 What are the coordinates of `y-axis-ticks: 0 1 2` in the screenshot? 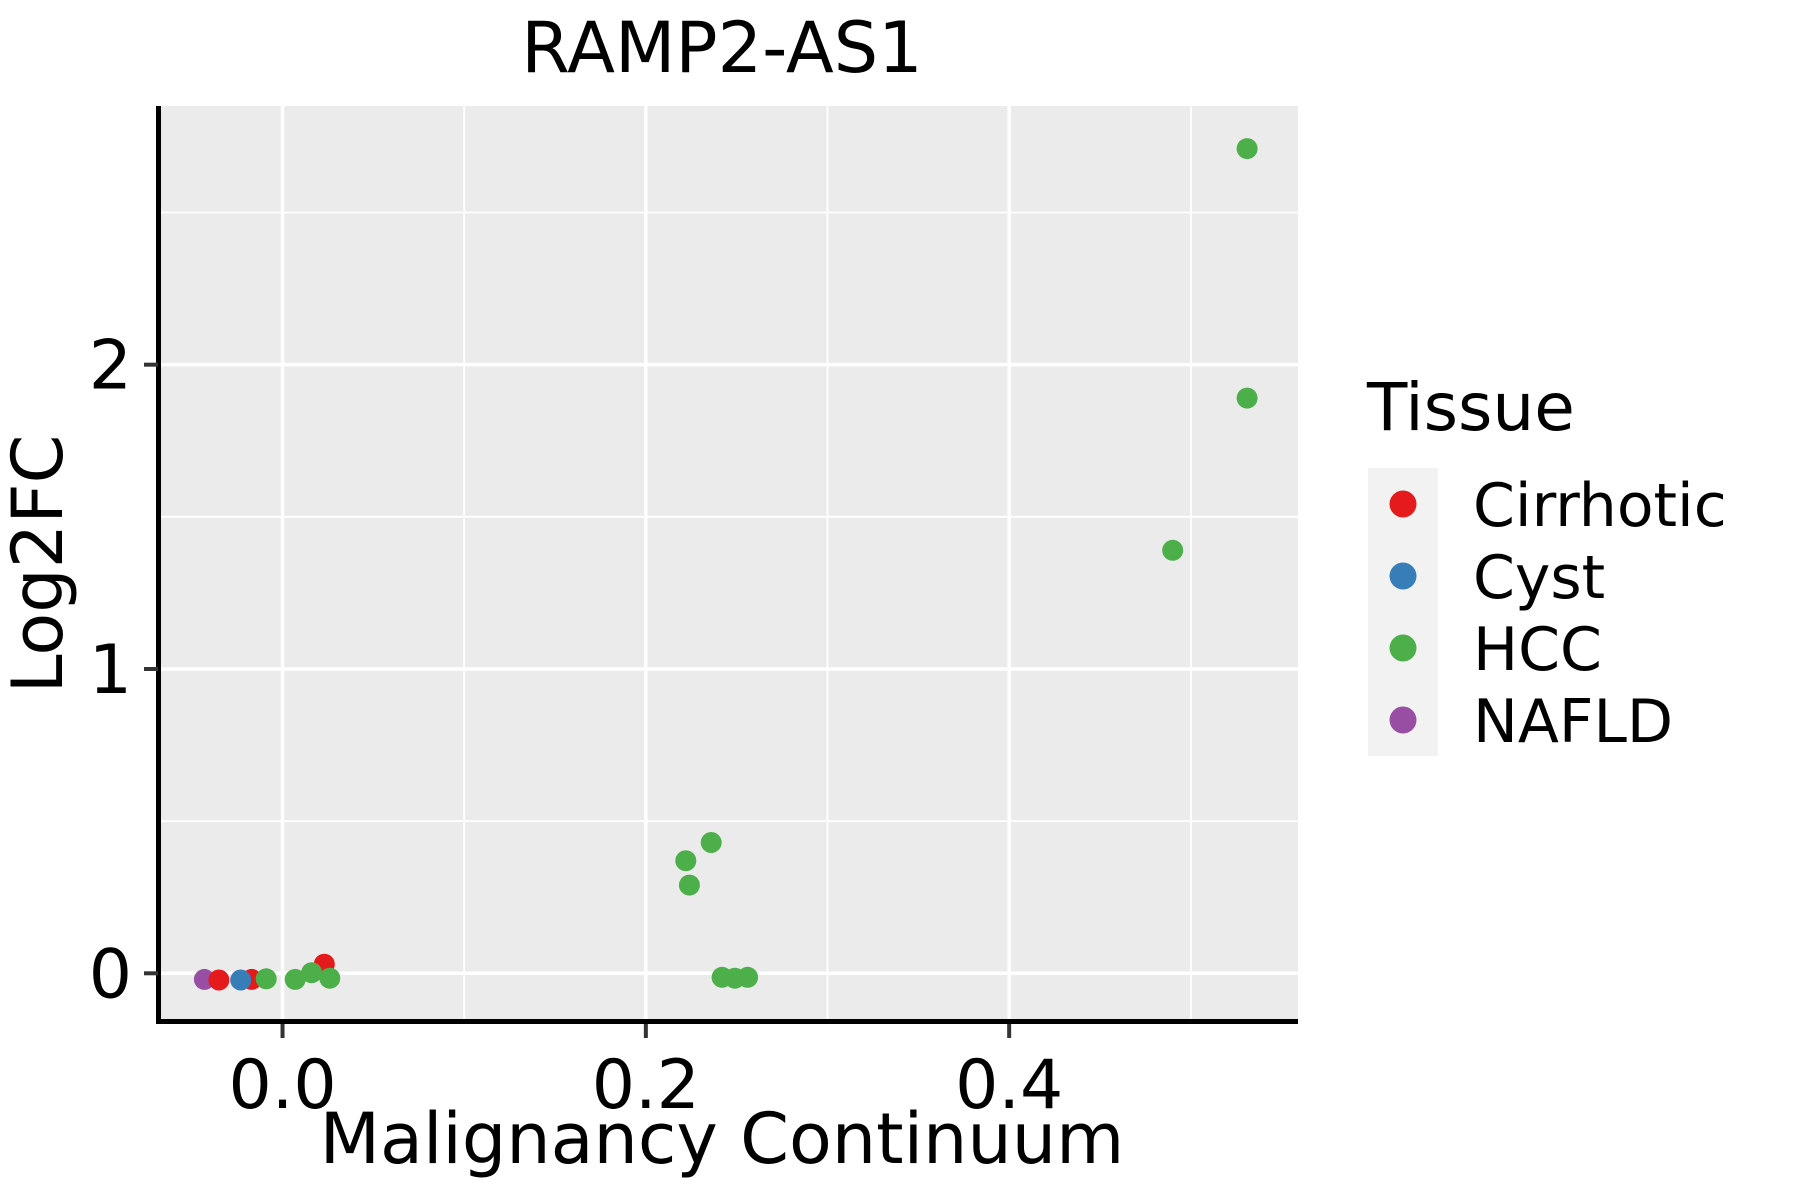 It's located at (123, 670).